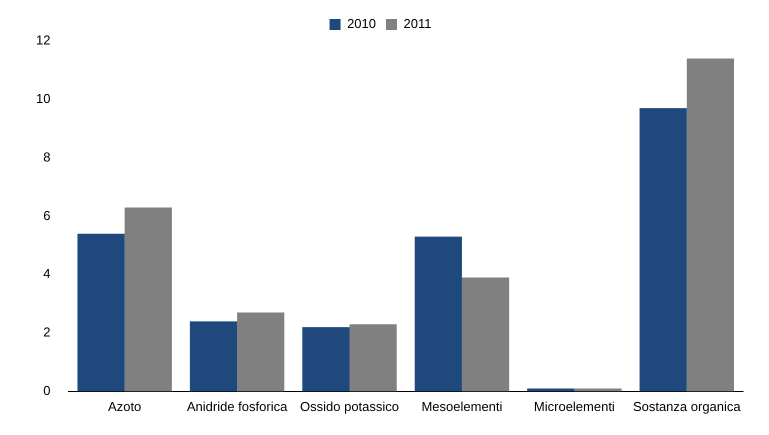 The width and height of the screenshot is (769, 435). What do you see at coordinates (350, 406) in the screenshot?
I see `x-tick-label: Ossido potassico` at bounding box center [350, 406].